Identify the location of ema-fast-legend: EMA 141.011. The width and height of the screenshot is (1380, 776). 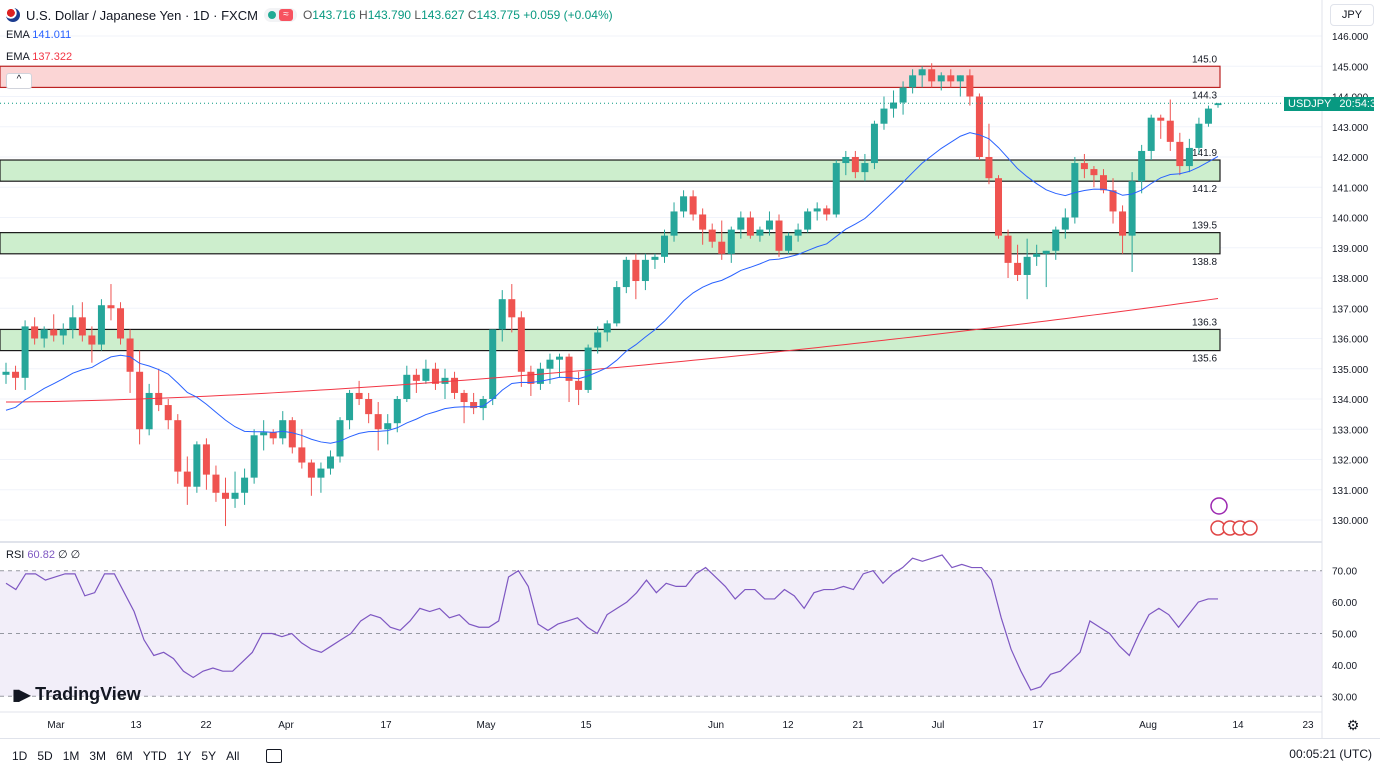
(39, 35).